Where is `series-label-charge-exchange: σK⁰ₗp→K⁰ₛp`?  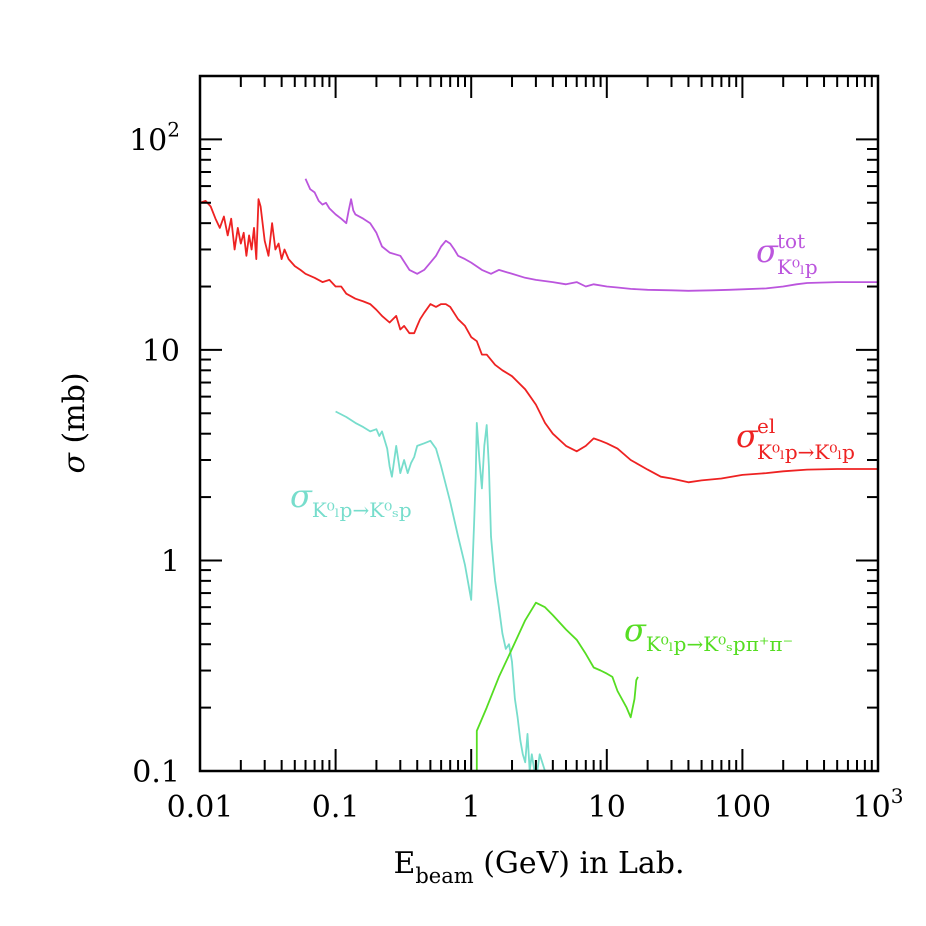
series-label-charge-exchange: σK⁰ₗp→K⁰ₛp is located at coordinates (351, 499).